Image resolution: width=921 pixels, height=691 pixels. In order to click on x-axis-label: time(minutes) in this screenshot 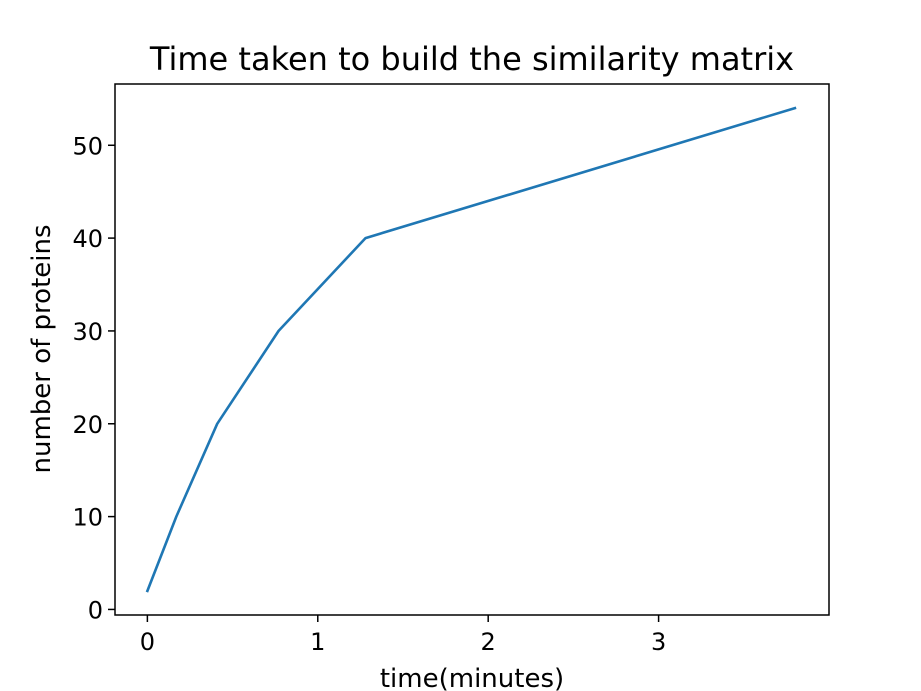, I will do `click(472, 677)`.